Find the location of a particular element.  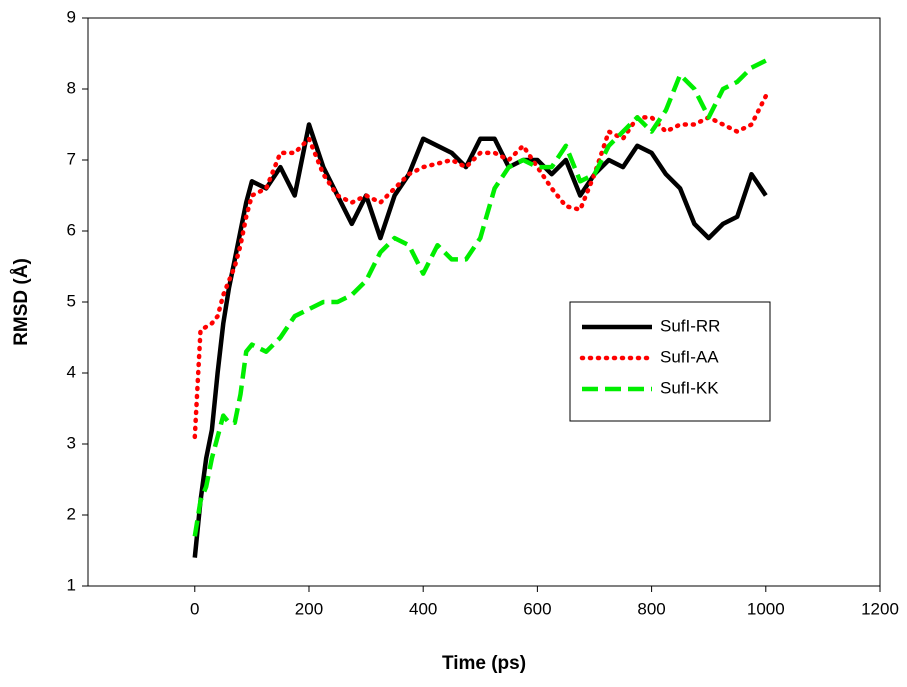

y-tick-label: 6 is located at coordinates (71, 229).